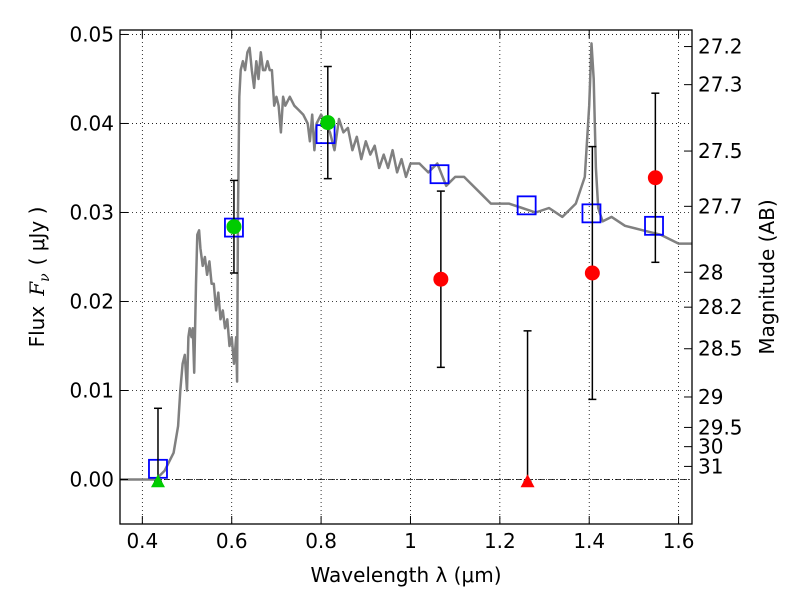 The height and width of the screenshot is (600, 800). I want to click on magnitude-tick-label: 31, so click(710, 466).